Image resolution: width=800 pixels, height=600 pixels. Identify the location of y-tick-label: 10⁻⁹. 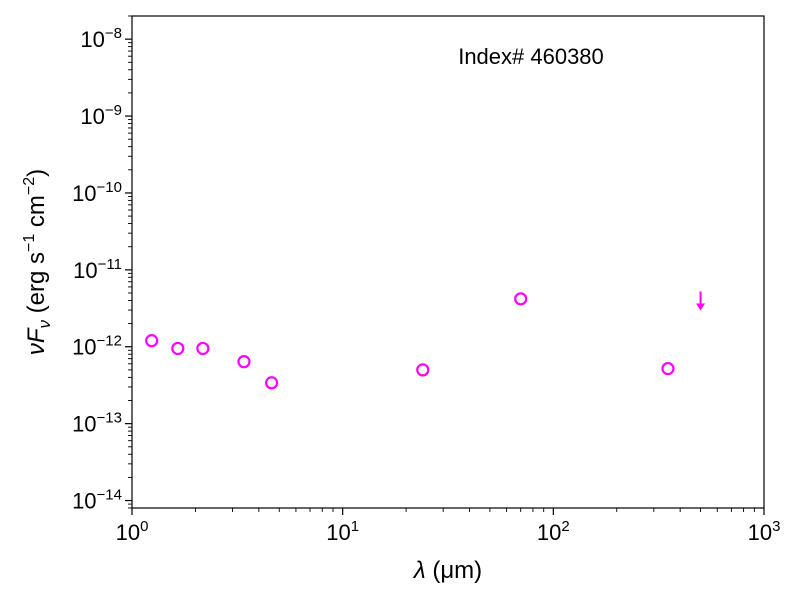
(101, 115).